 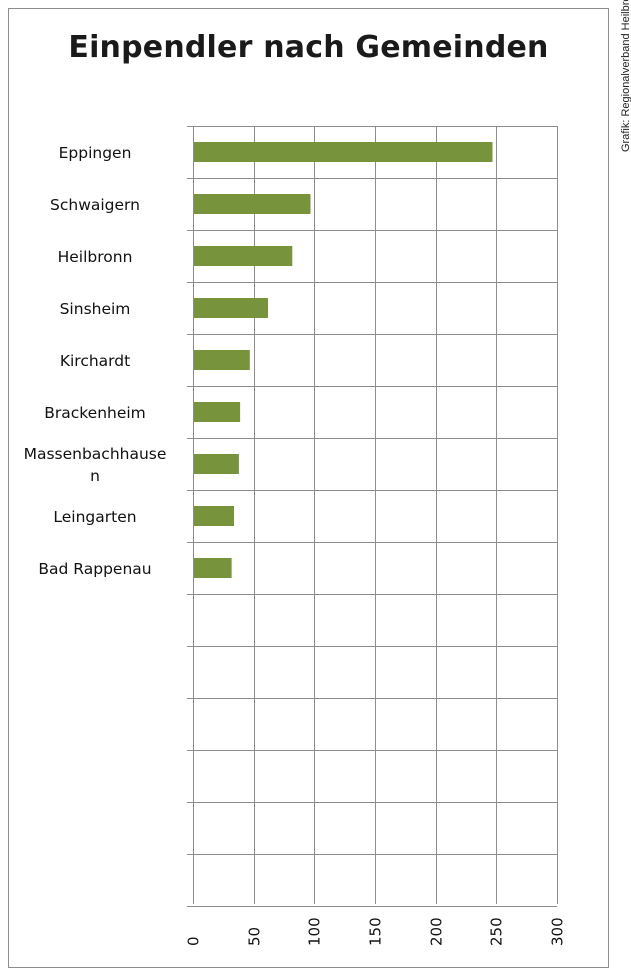 I want to click on category-label: Schwaigern, so click(x=95, y=205).